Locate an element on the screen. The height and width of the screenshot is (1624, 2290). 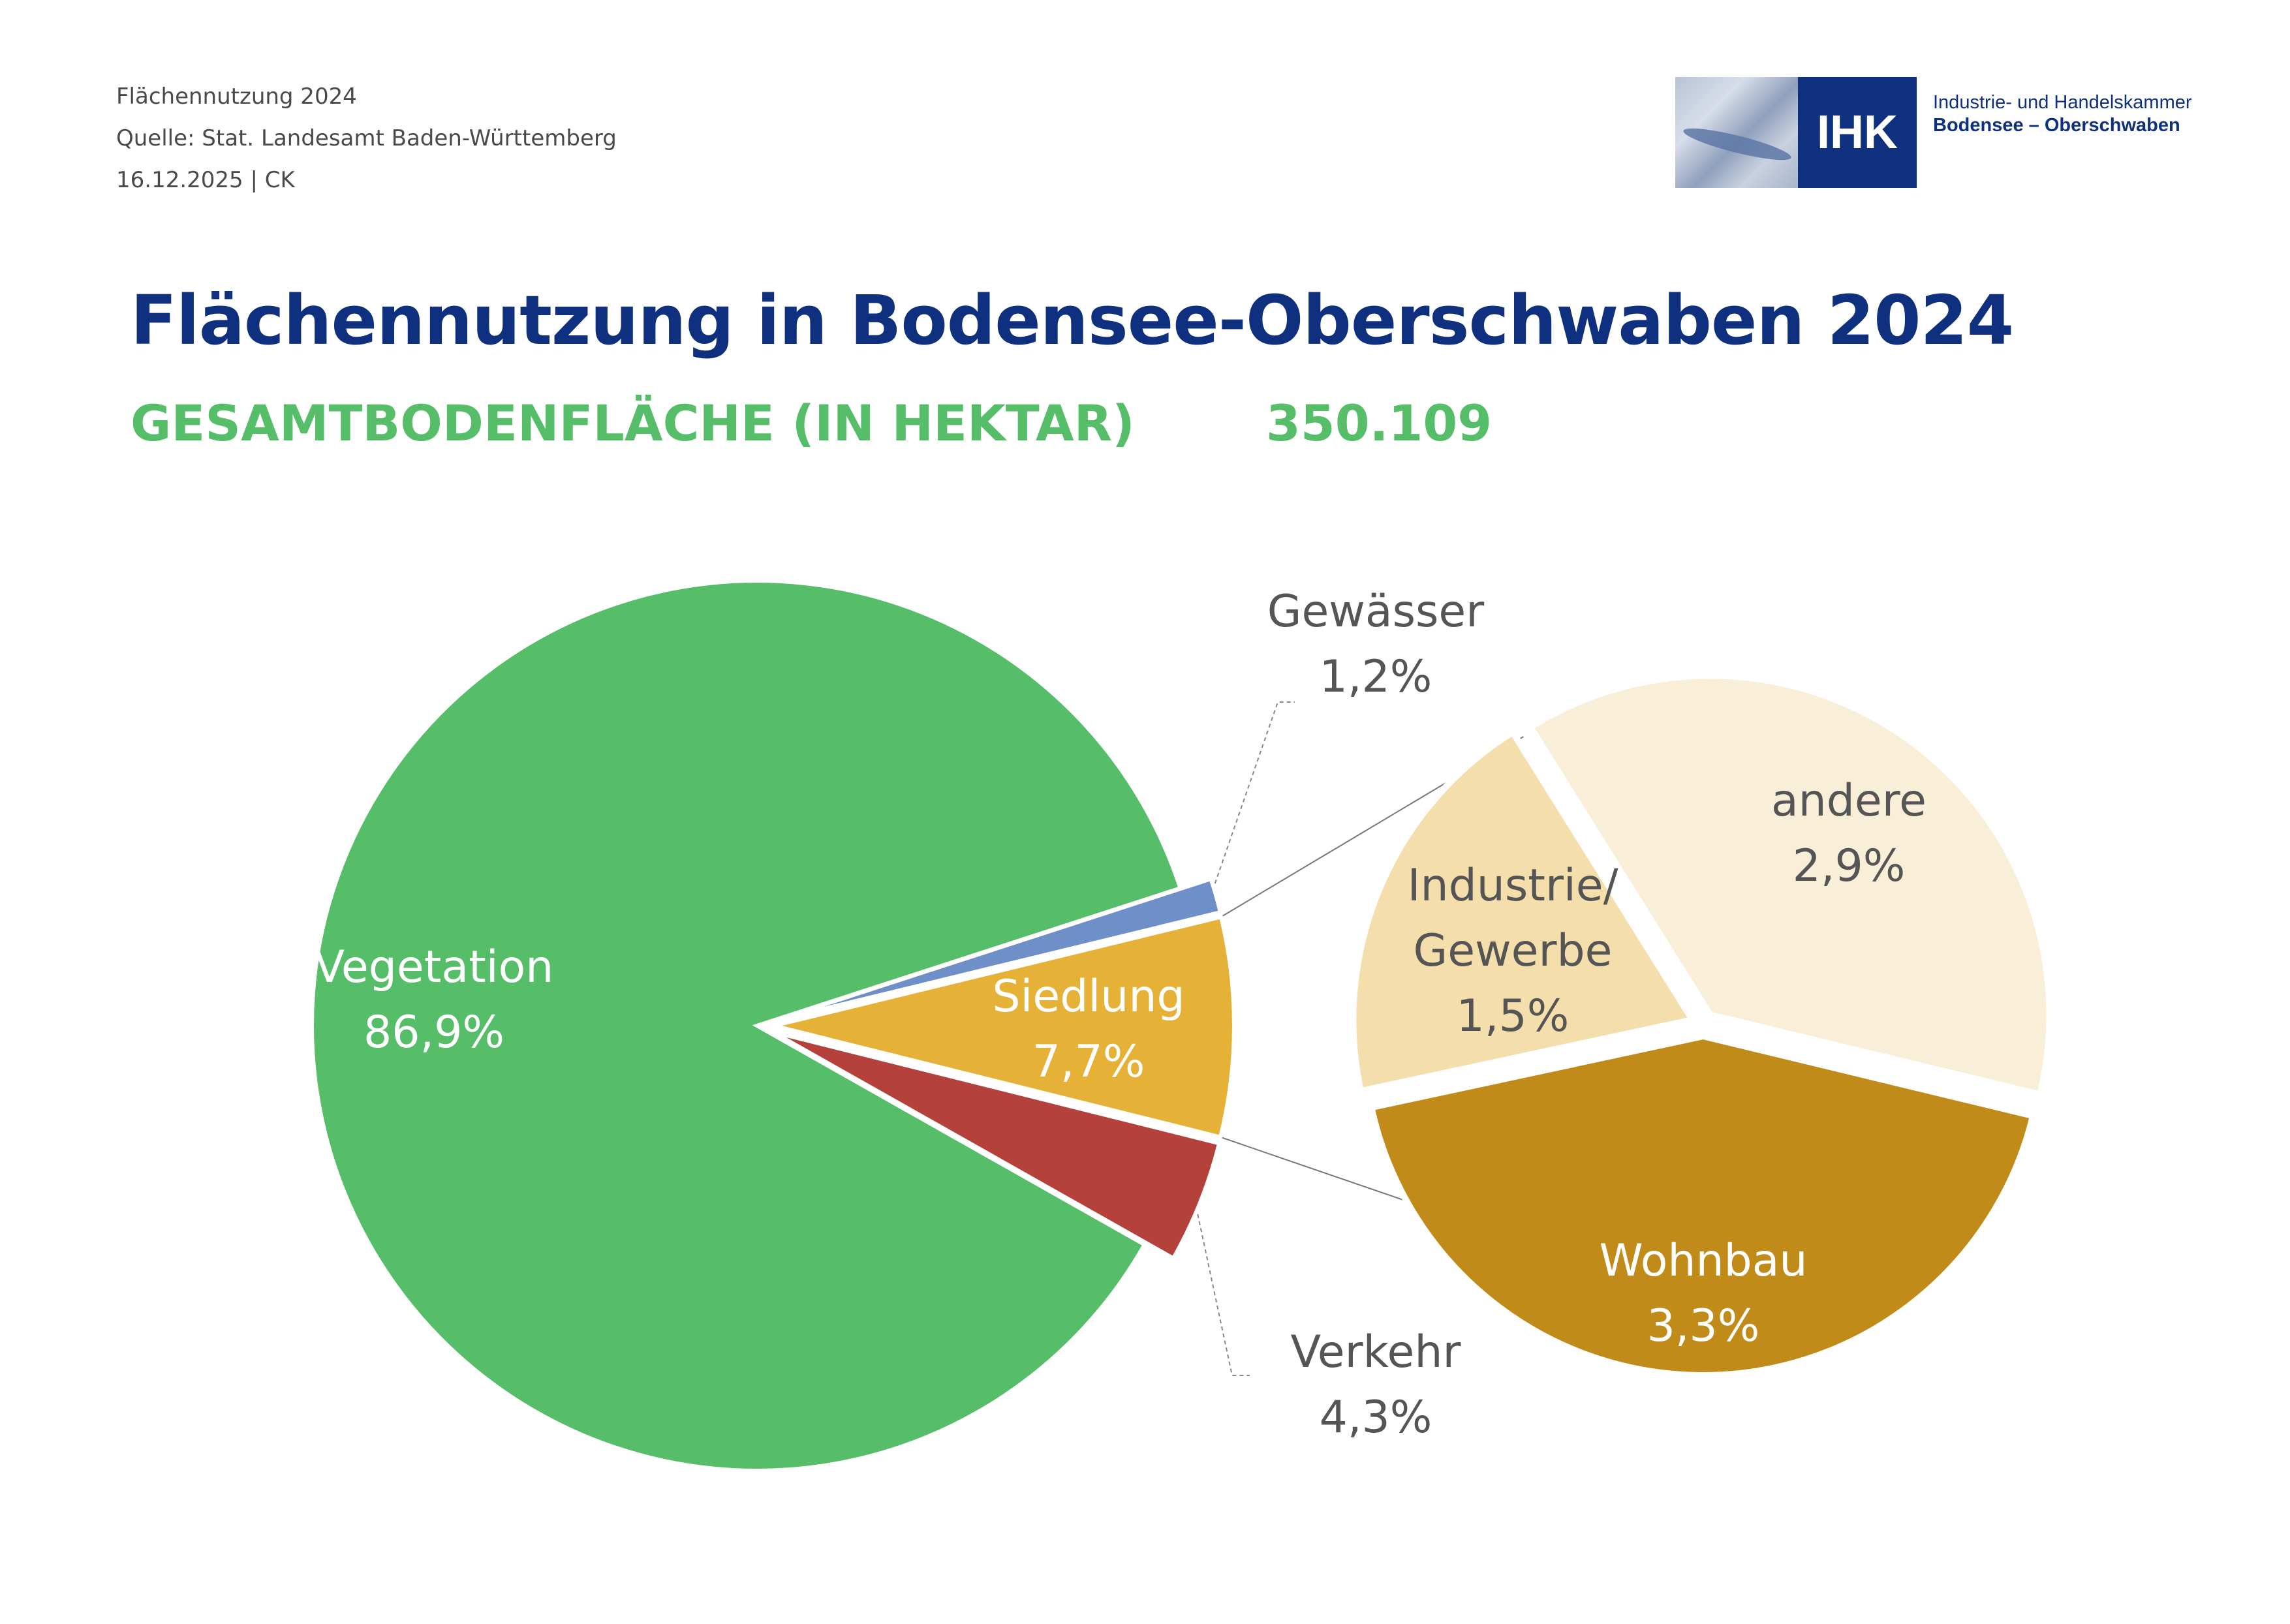
logo-org-line2: Bodensee – Oberschwaben is located at coordinates (2057, 125).